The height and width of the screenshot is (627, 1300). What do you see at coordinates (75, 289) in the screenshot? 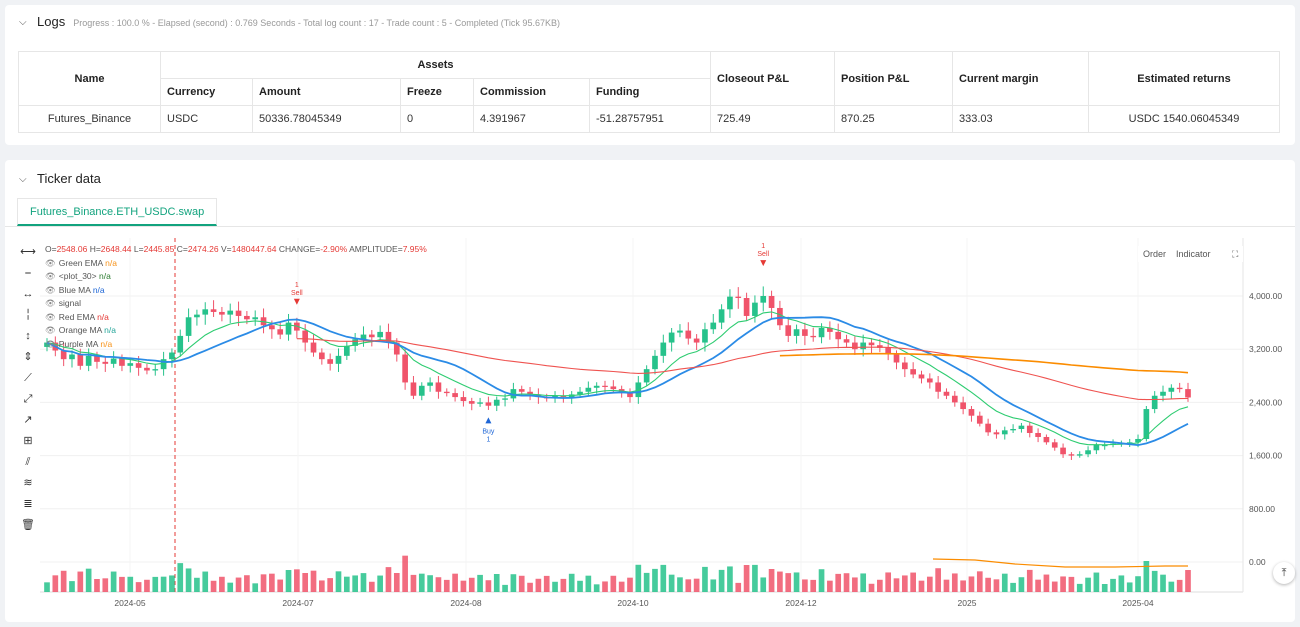
I see `legend-blue-ma: 👁 Blue MA n/a` at bounding box center [75, 289].